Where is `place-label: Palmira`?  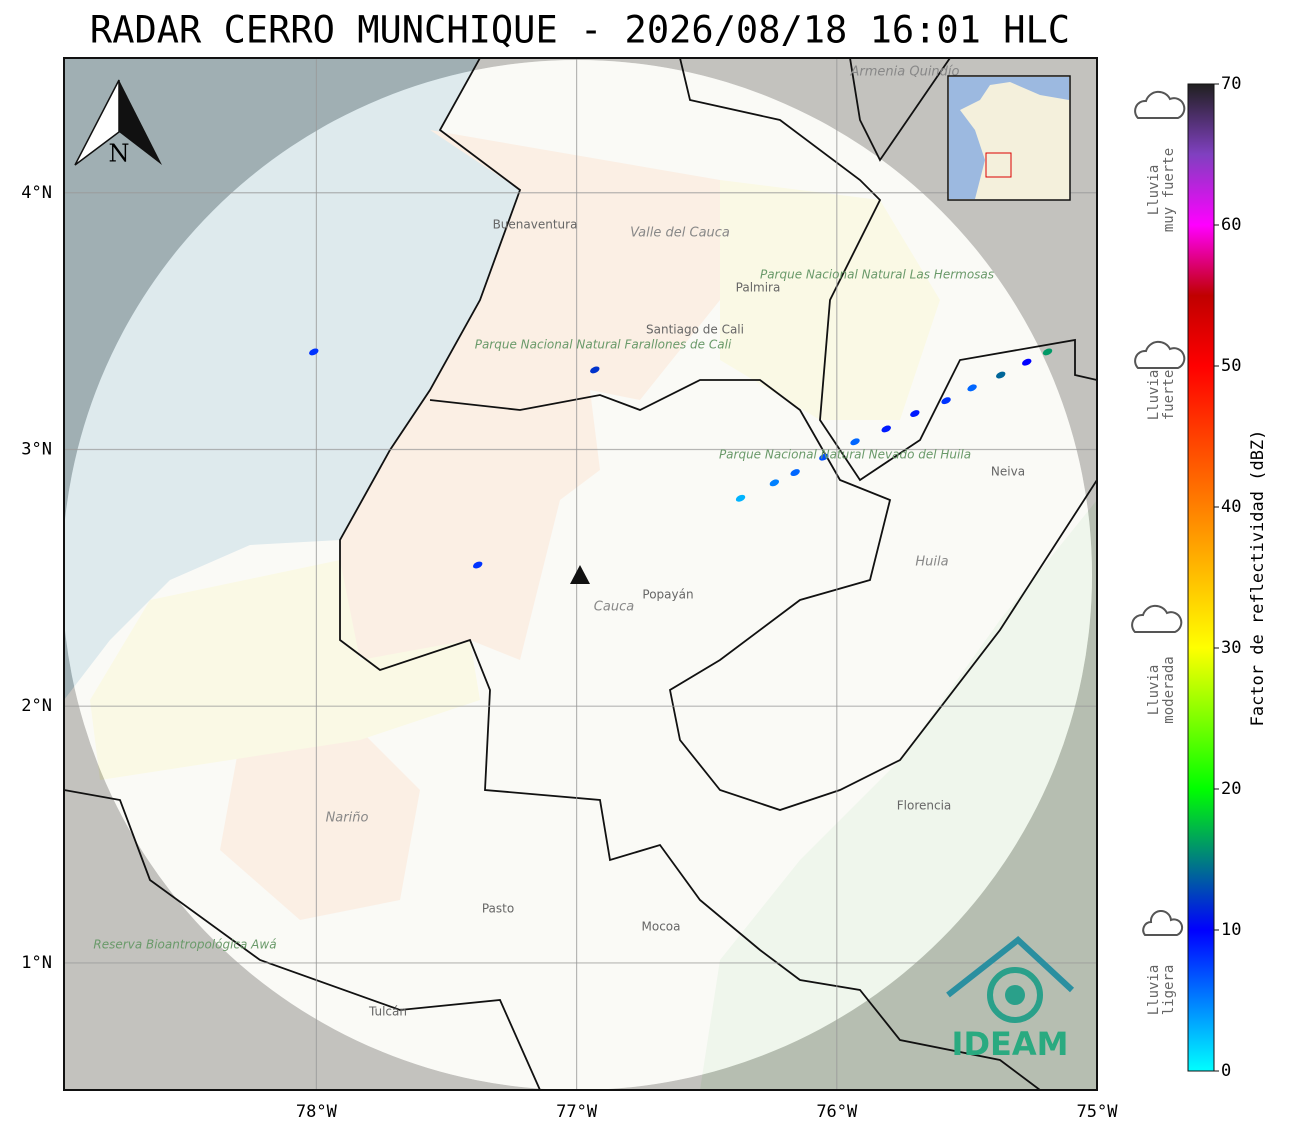
place-label: Palmira is located at coordinates (758, 288).